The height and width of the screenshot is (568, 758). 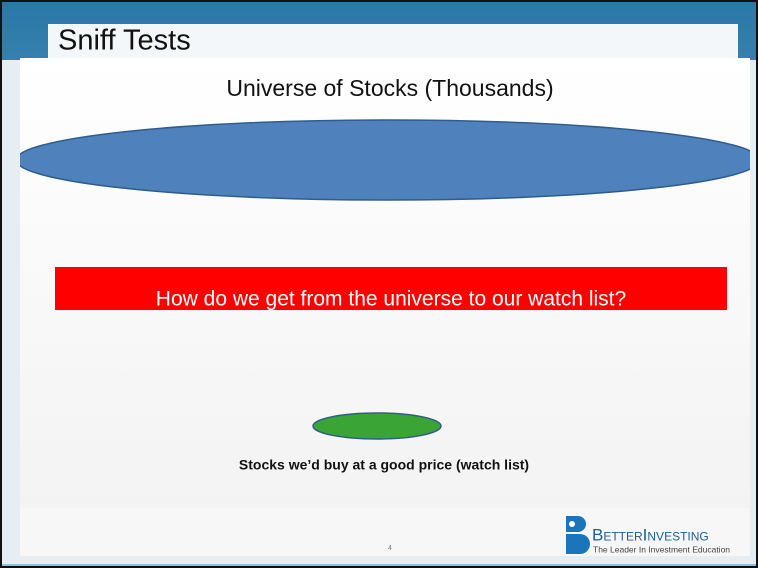 I want to click on logo-name: BetterInvesting, so click(x=650, y=534).